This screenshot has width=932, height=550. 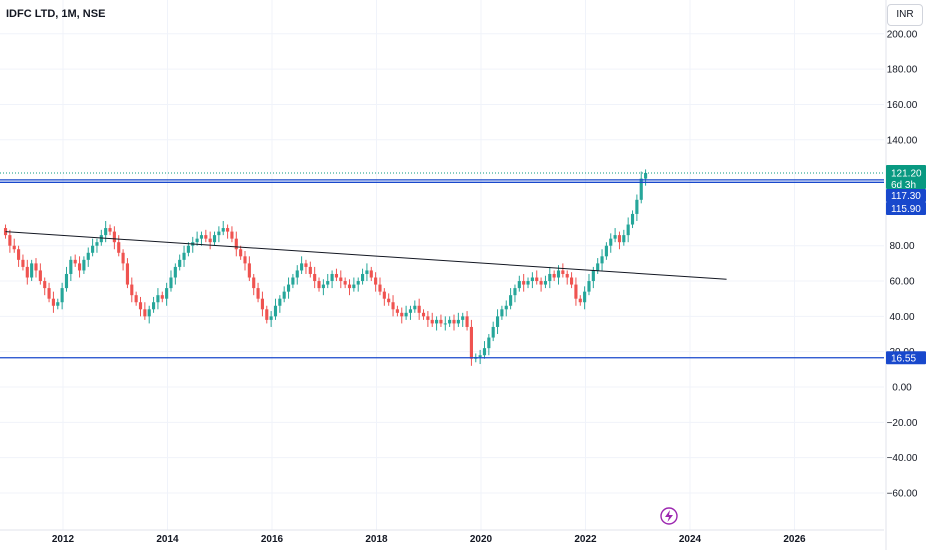 I want to click on currency-button: INR, so click(x=905, y=15).